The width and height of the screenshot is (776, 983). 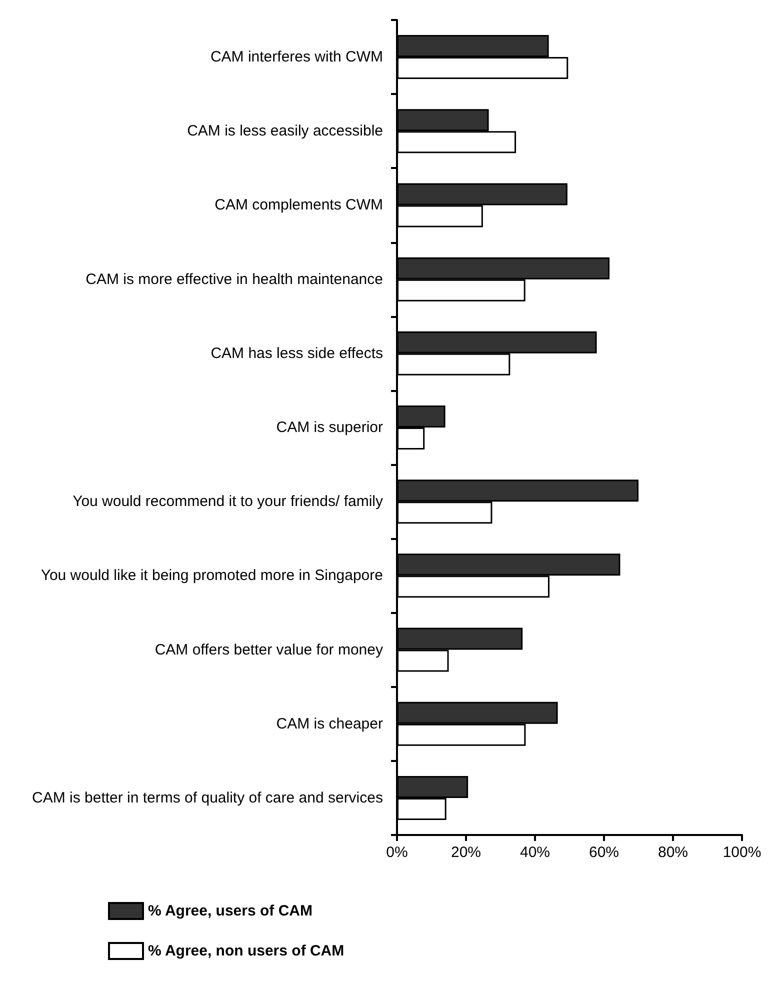 I want to click on legend-label: % Agree, non users of CAM, so click(x=246, y=951).